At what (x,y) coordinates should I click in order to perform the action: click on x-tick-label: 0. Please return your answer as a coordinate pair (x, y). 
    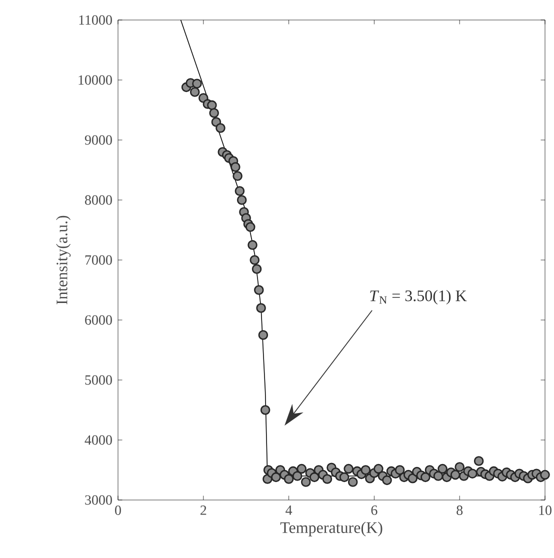
    Looking at the image, I should click on (118, 510).